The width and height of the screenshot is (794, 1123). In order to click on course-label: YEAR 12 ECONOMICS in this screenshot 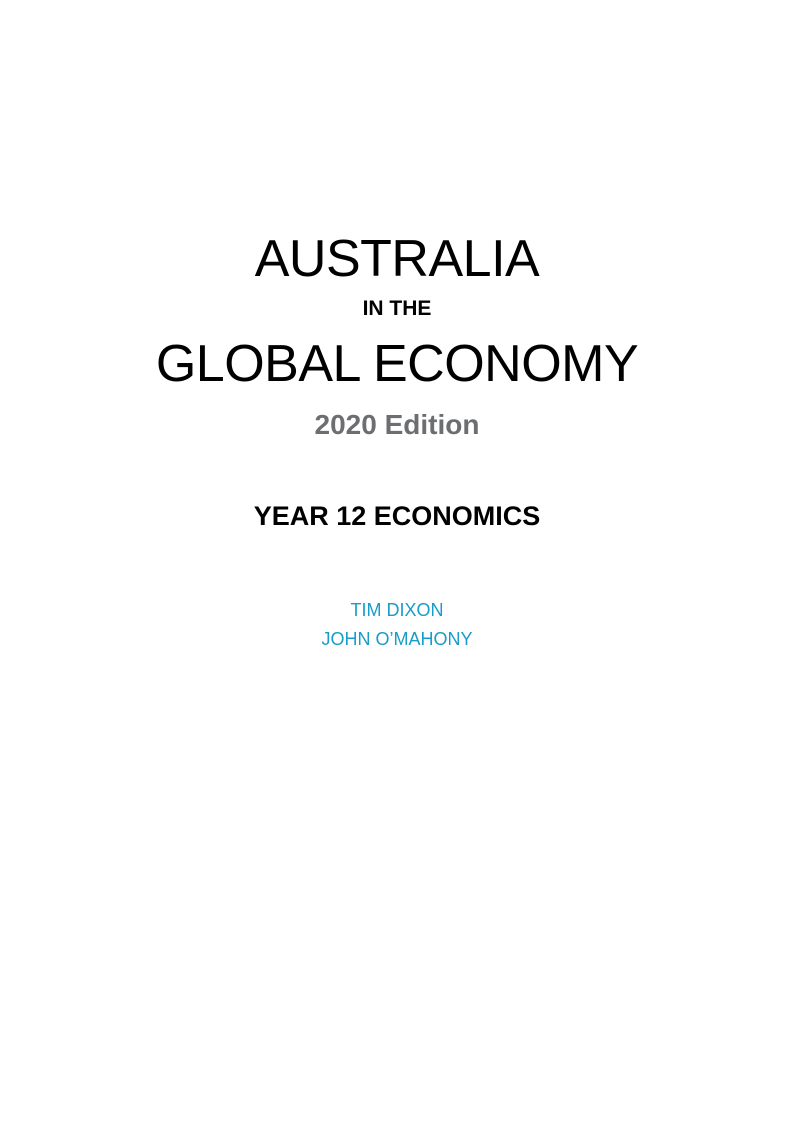, I will do `click(397, 516)`.